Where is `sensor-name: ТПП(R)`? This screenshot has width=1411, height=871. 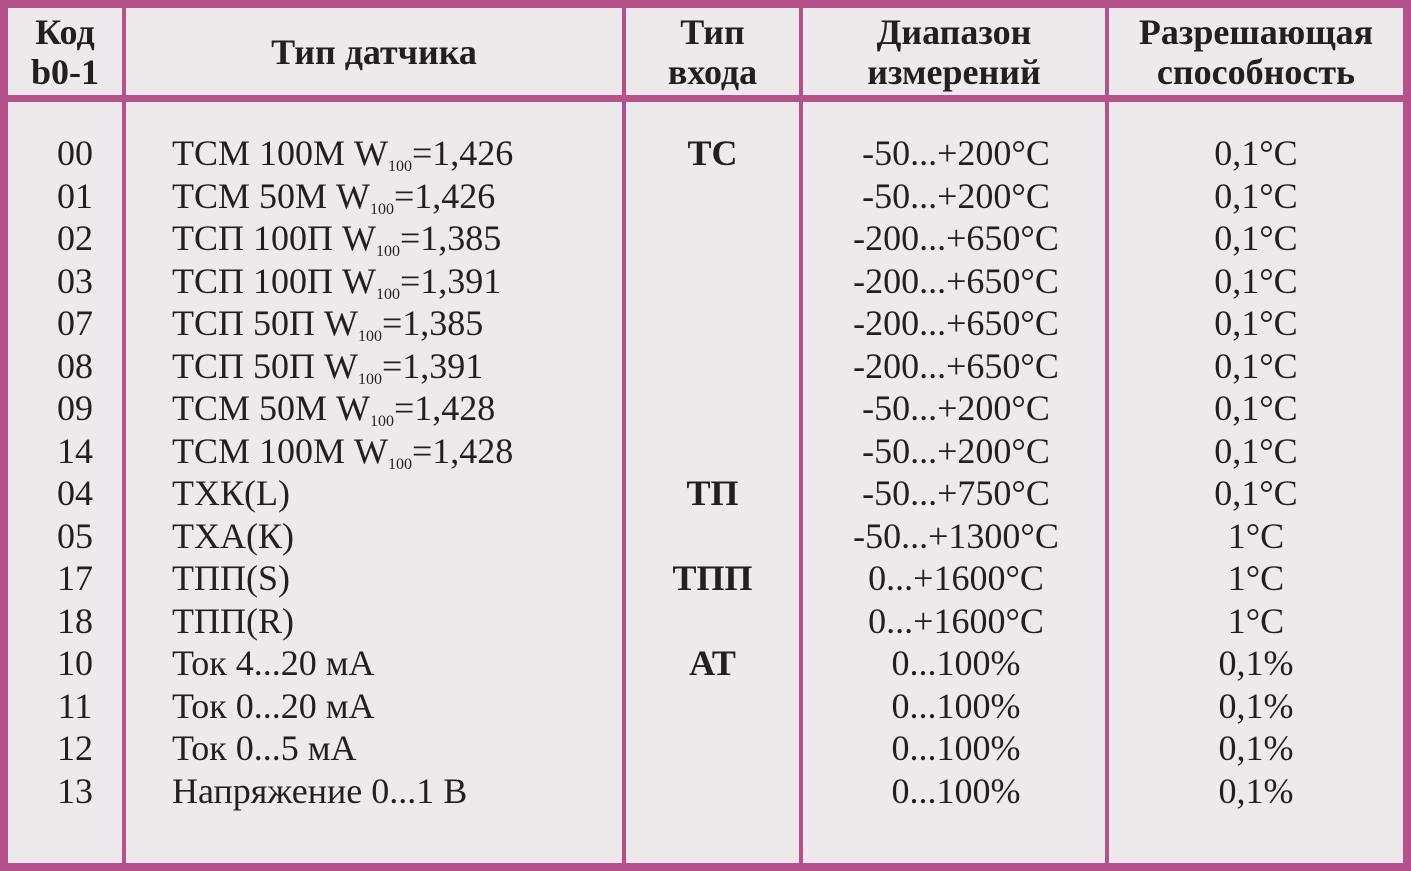
sensor-name: ТПП(R) is located at coordinates (233, 620).